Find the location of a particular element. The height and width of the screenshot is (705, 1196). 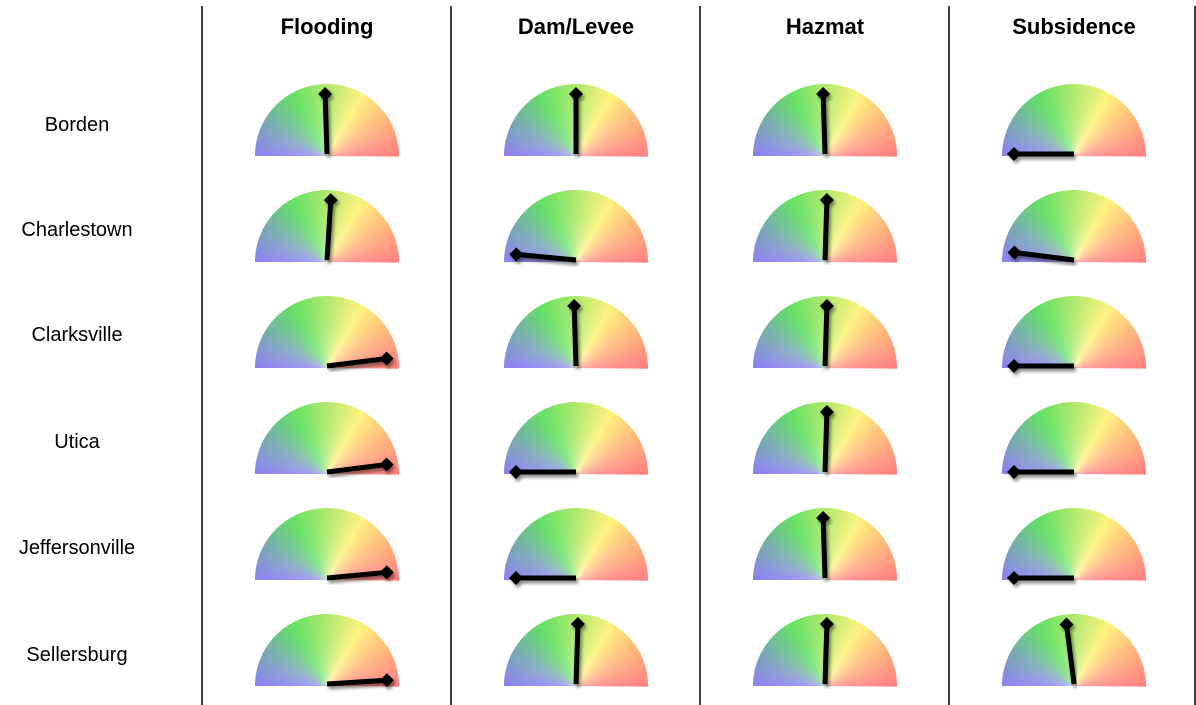

column-header-hazmat: Hazmat is located at coordinates (825, 26).